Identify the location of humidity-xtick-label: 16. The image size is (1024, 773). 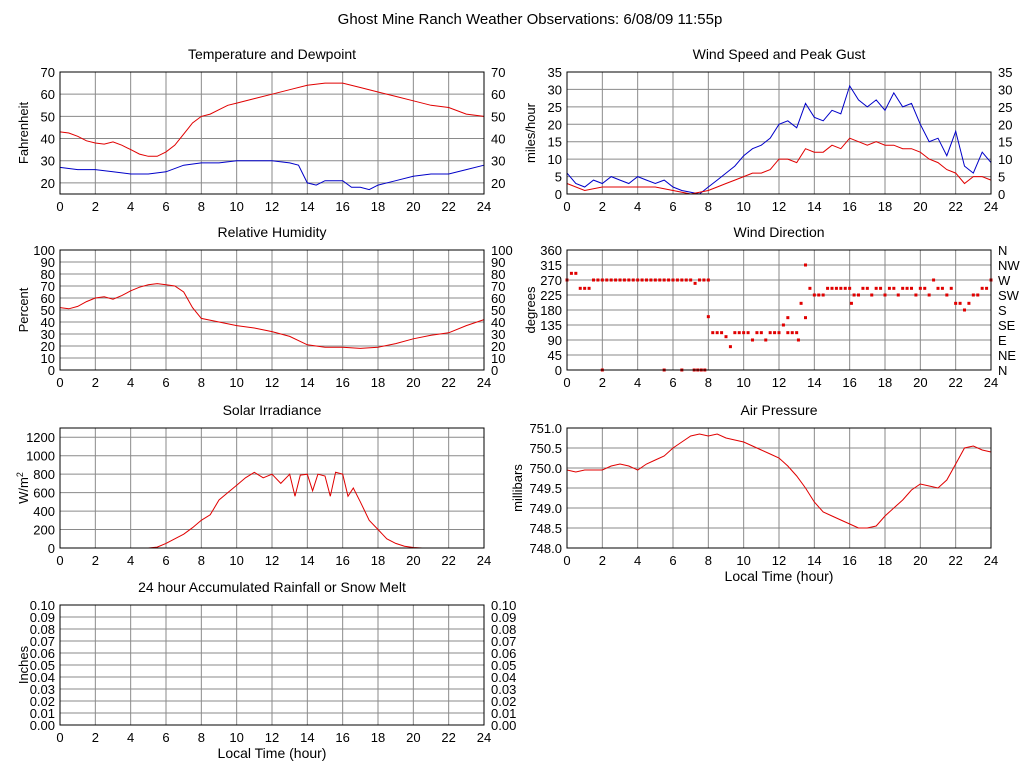
(342, 382).